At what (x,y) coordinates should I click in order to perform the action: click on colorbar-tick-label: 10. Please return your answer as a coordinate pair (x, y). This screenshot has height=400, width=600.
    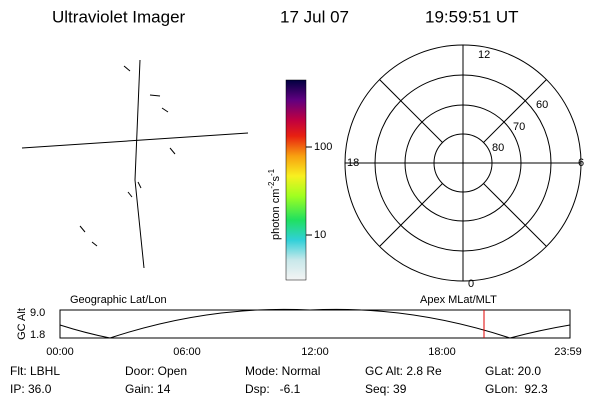
    Looking at the image, I should click on (320, 235).